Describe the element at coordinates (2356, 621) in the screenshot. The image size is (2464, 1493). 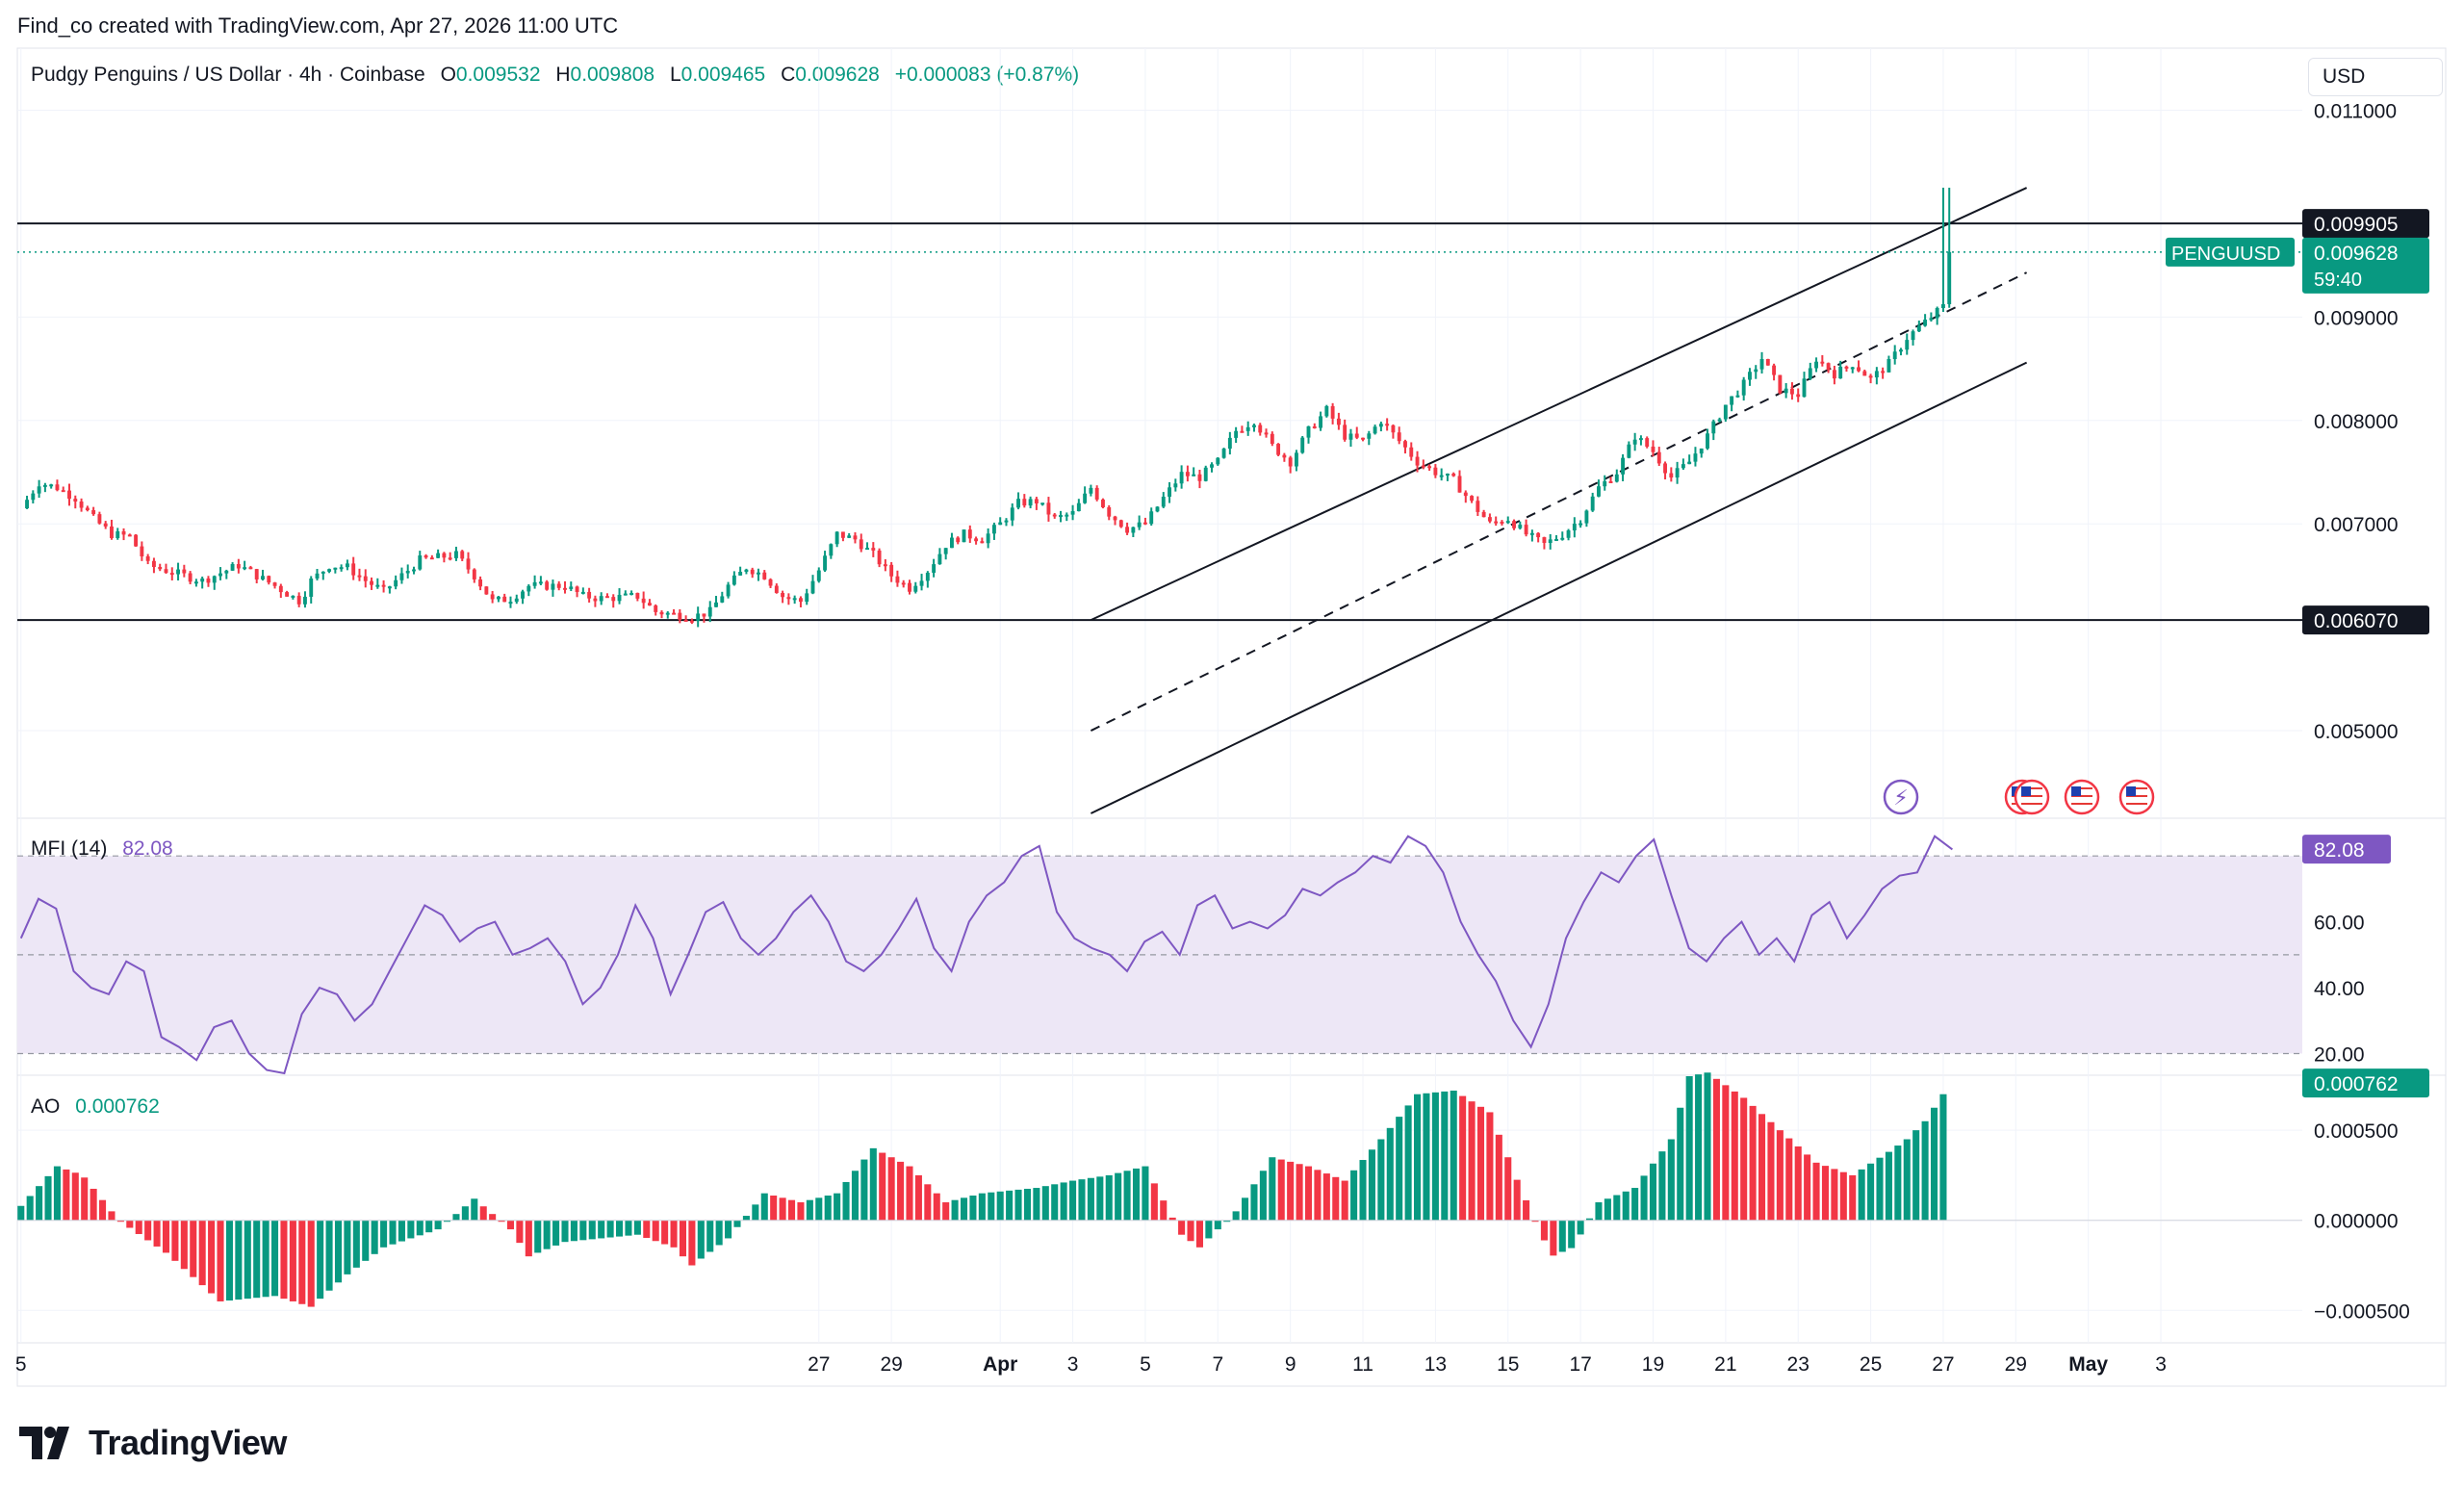
I see `level-label: 0.006070` at that location.